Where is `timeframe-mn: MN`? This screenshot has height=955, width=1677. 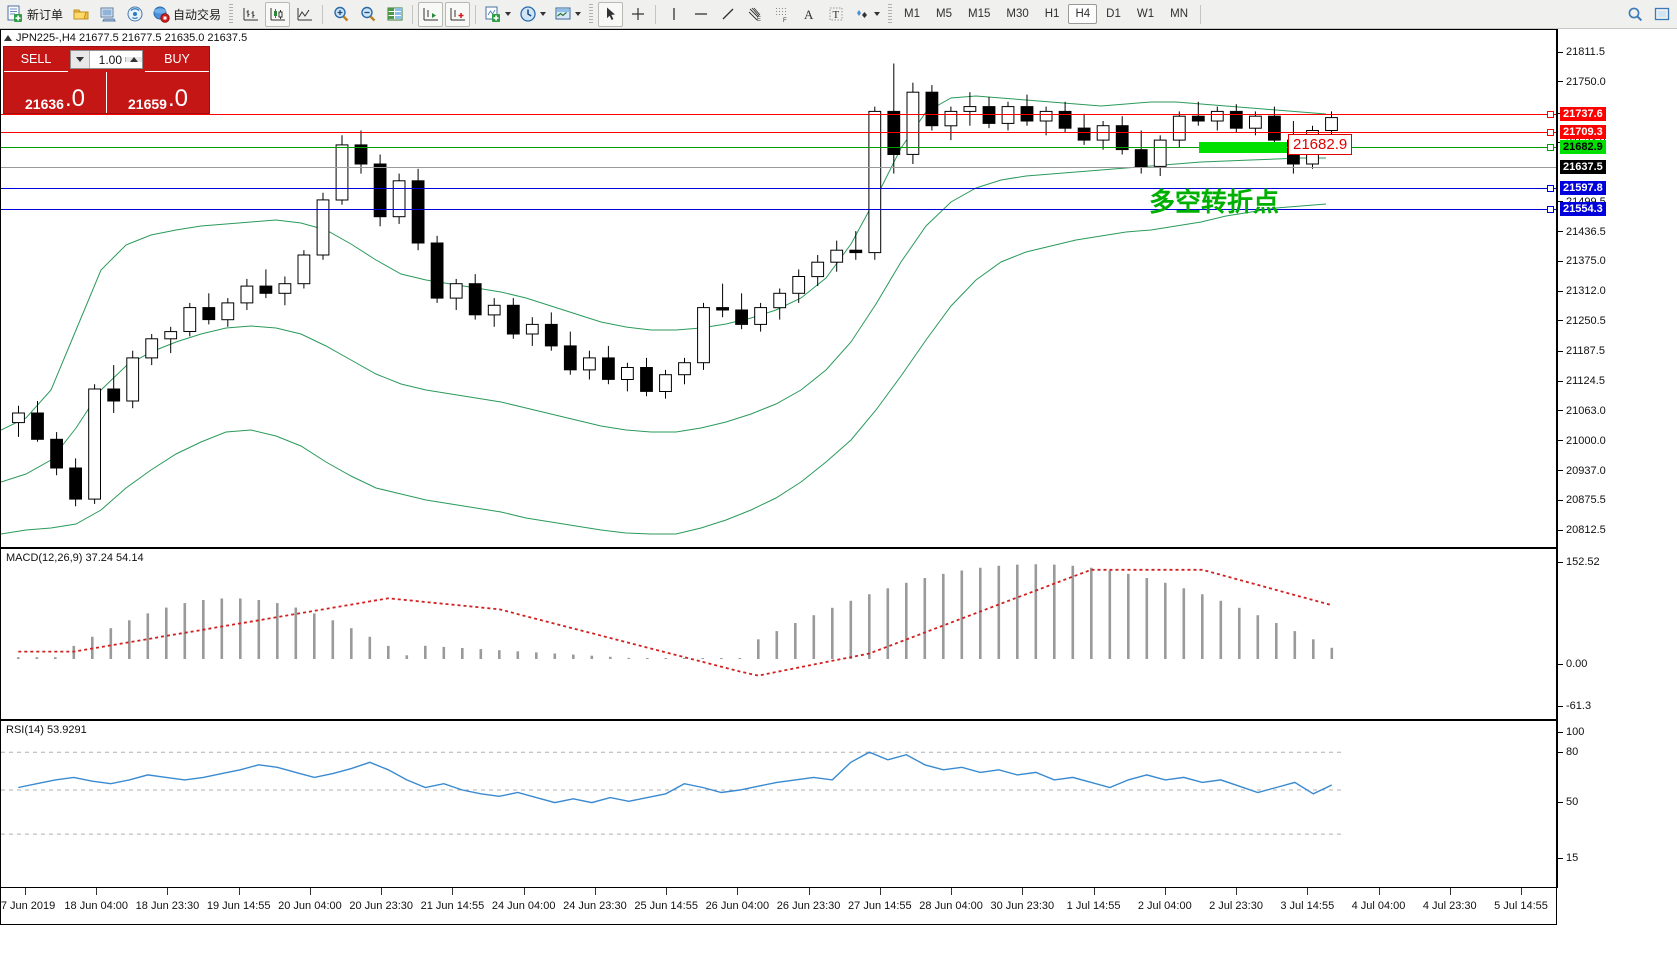 timeframe-mn: MN is located at coordinates (1179, 14).